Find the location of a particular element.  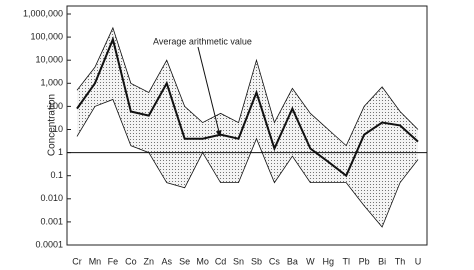

y-tick-label: 100,000 is located at coordinates (46, 36).